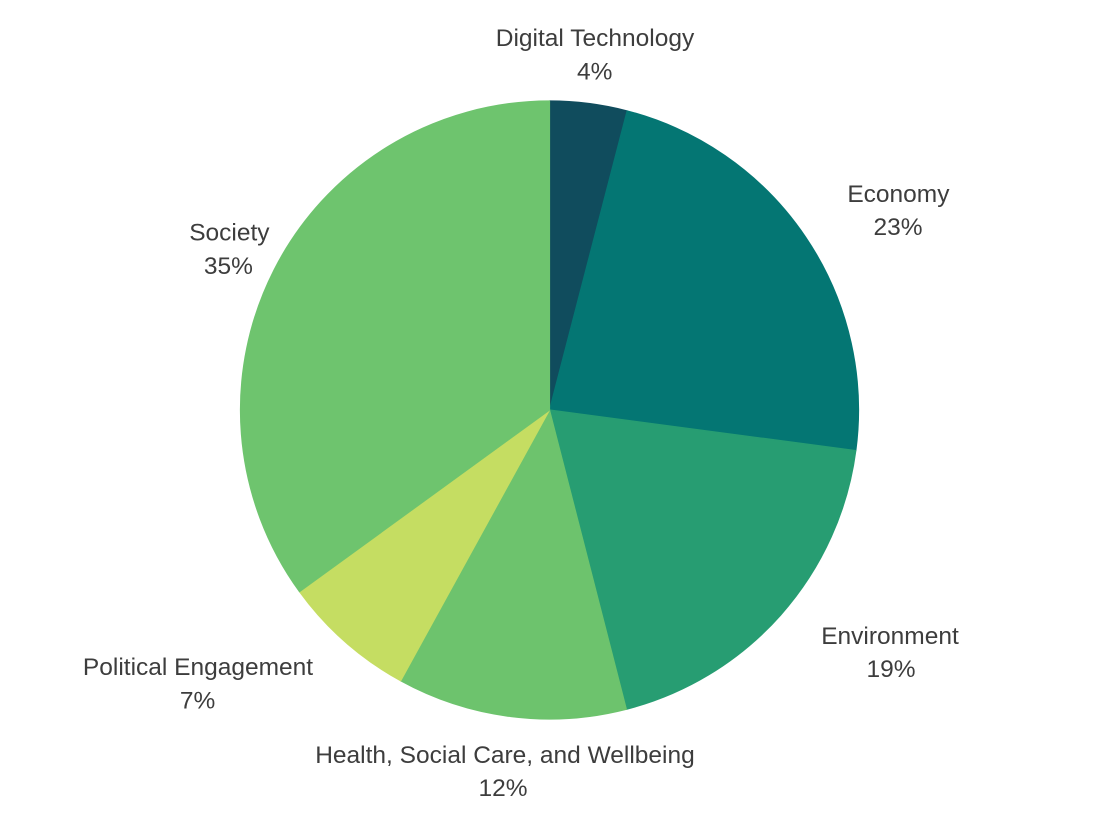 The height and width of the screenshot is (825, 1100). Describe the element at coordinates (505, 755) in the screenshot. I see `svg-text:Health, Social Care, and Wellb: Health, Social Care, and Wellbeing` at that location.